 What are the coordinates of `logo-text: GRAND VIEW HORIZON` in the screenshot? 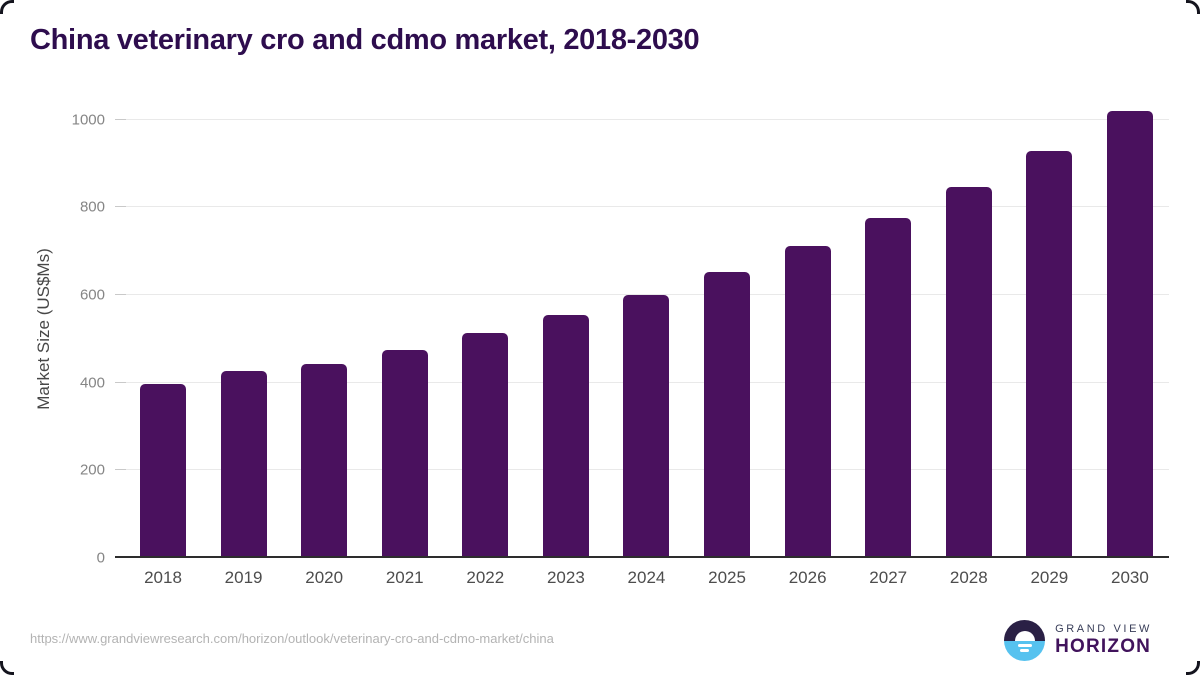 It's located at (1103, 640).